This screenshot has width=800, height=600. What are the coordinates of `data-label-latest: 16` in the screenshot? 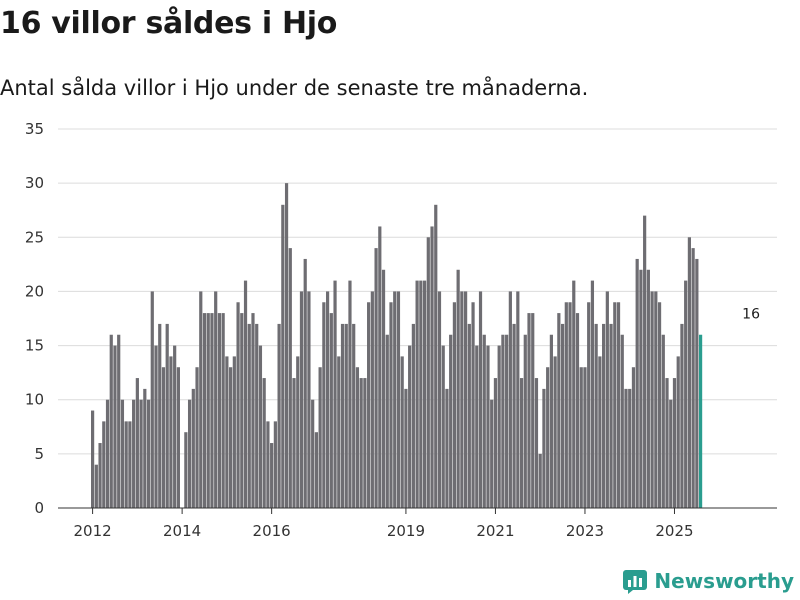 It's located at (751, 315).